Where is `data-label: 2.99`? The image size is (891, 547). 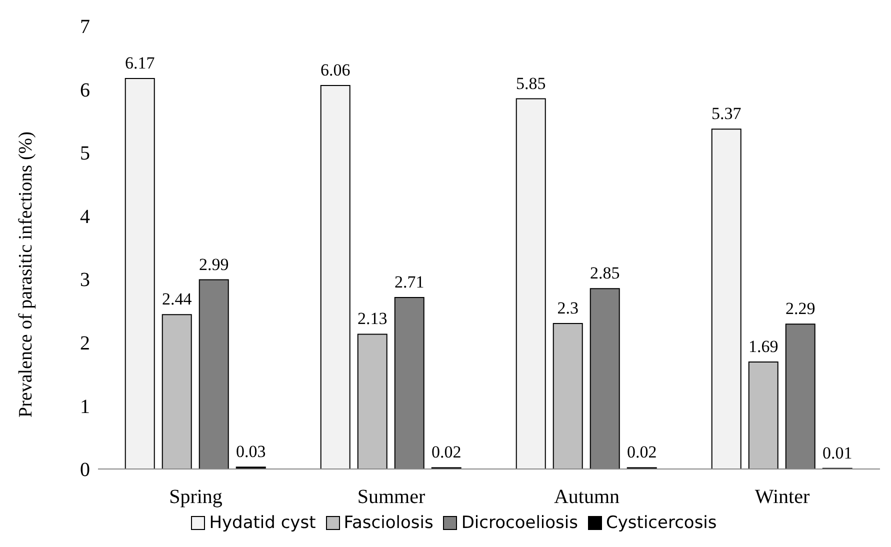
data-label: 2.99 is located at coordinates (213, 264).